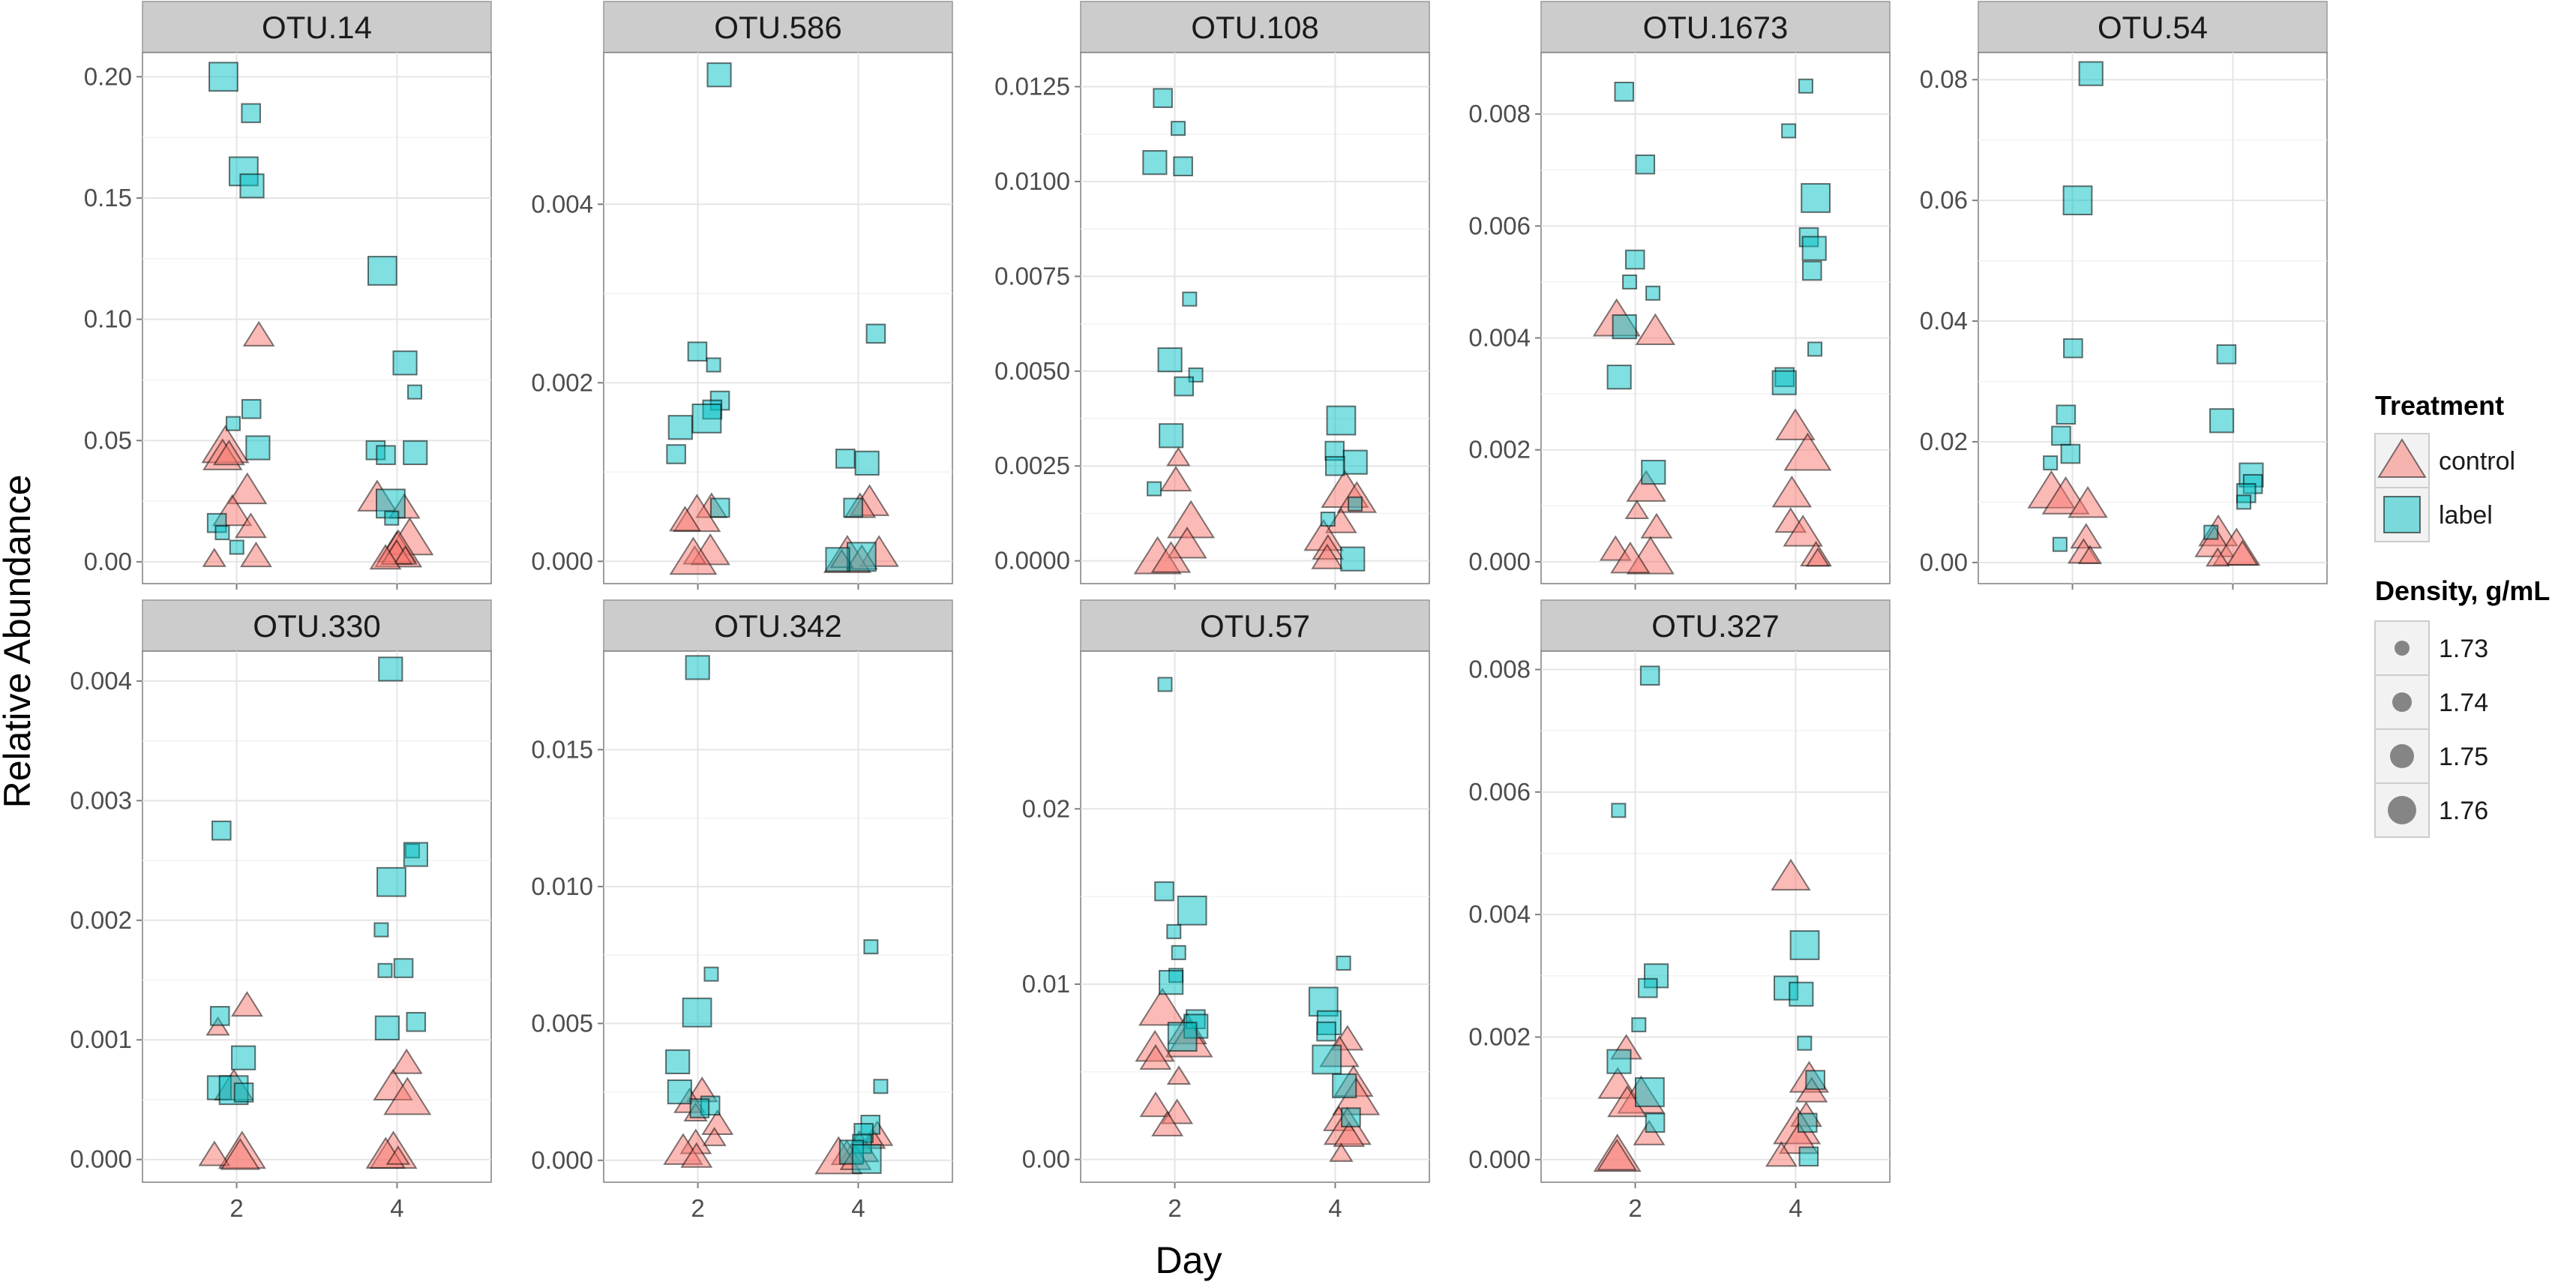  I want to click on legend-treatment-label: label, so click(2466, 515).